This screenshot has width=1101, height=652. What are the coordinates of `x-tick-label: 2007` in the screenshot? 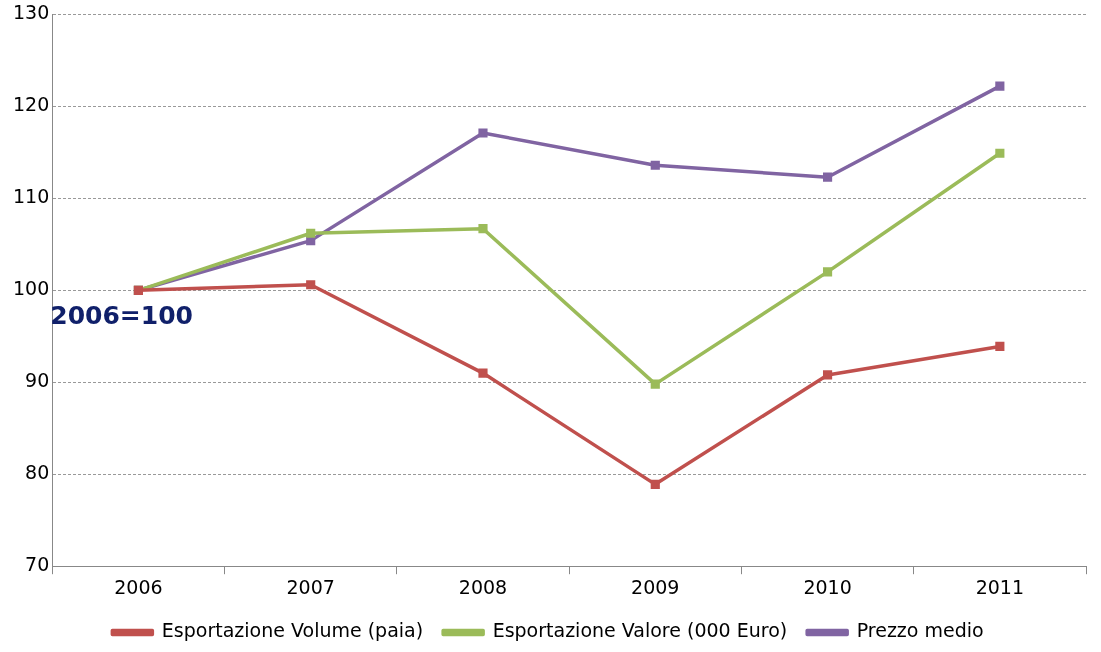 It's located at (310, 586).